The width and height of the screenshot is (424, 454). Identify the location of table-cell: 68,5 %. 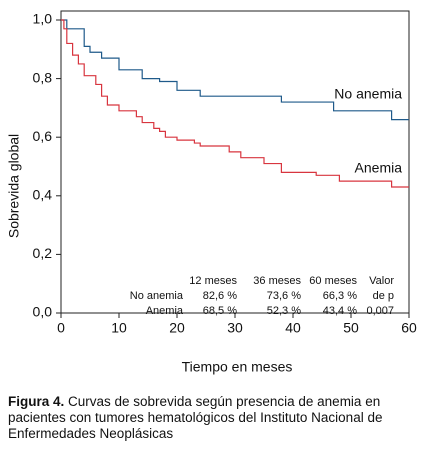
(220, 311).